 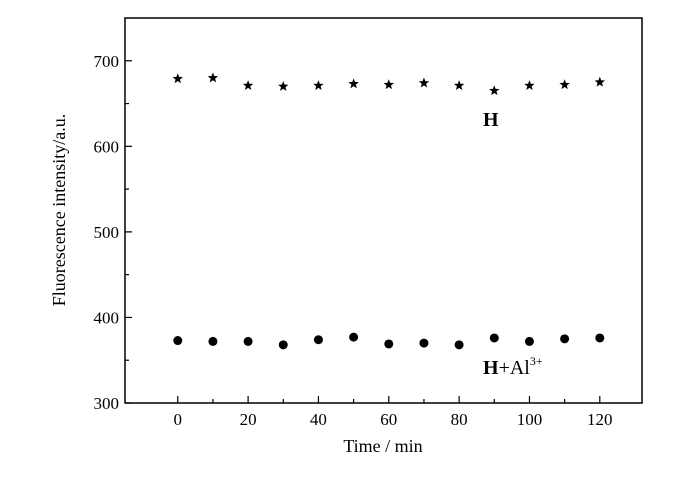 What do you see at coordinates (107, 317) in the screenshot?
I see `y-tick-label: 400` at bounding box center [107, 317].